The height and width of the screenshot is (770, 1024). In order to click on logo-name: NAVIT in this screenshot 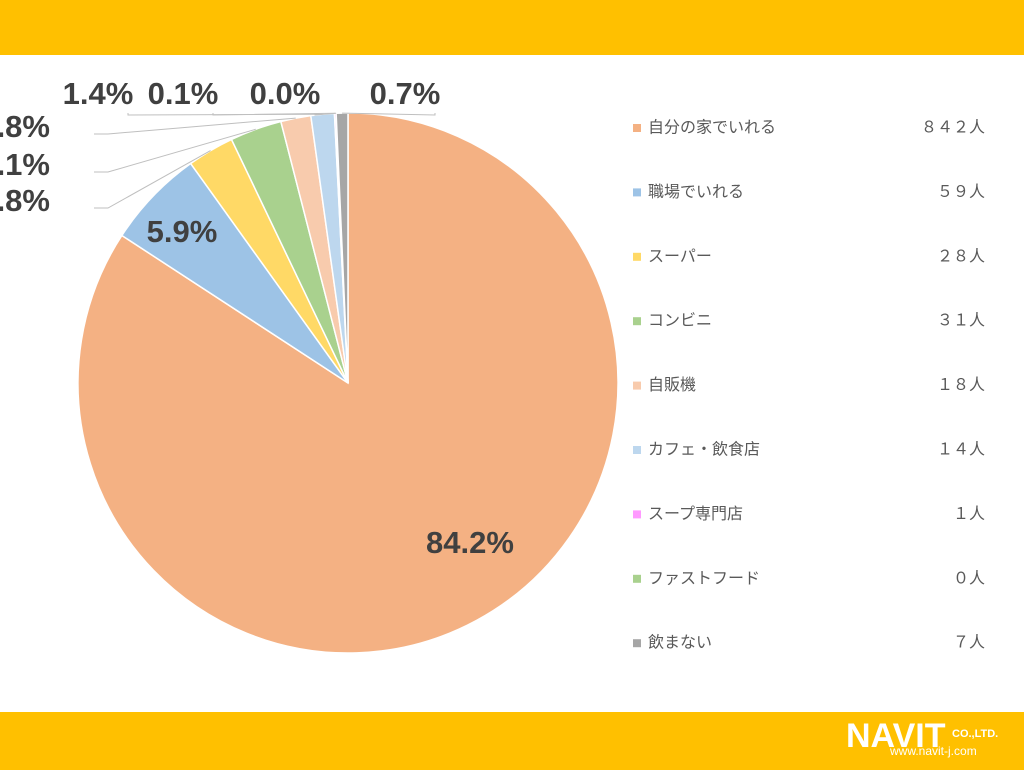, I will do `click(896, 736)`.